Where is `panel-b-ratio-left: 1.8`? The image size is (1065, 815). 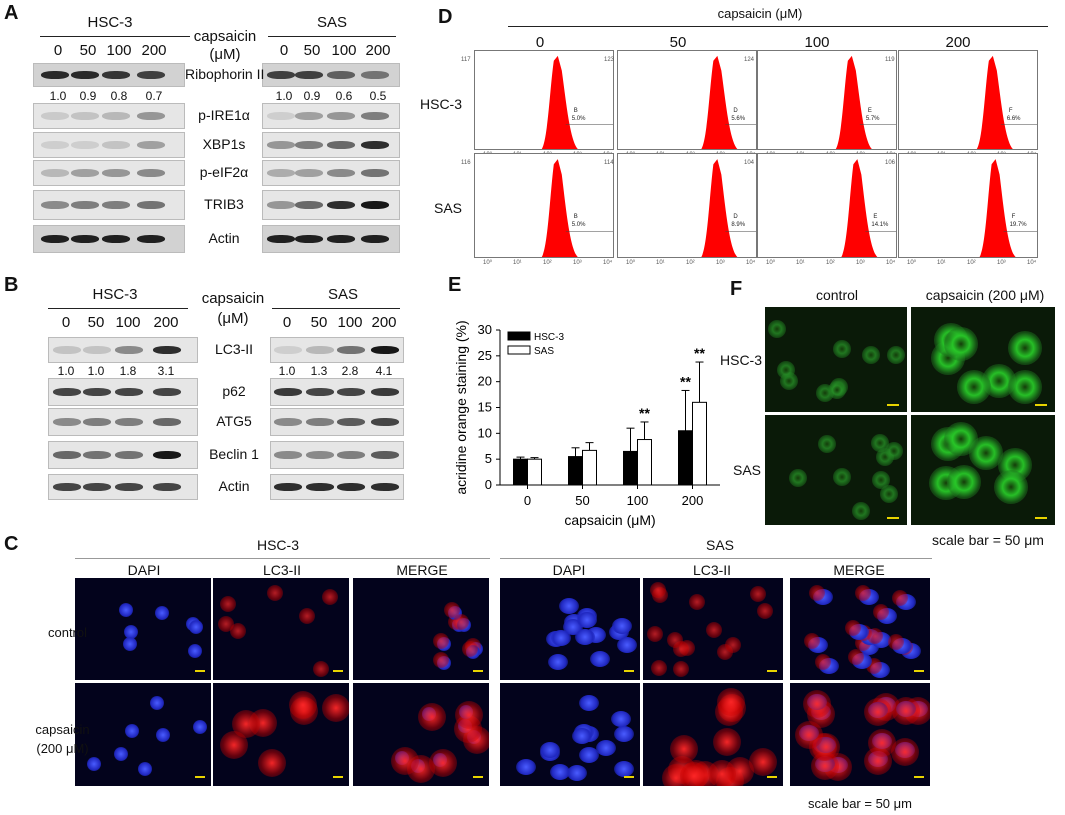
panel-b-ratio-left: 1.8 is located at coordinates (128, 371).